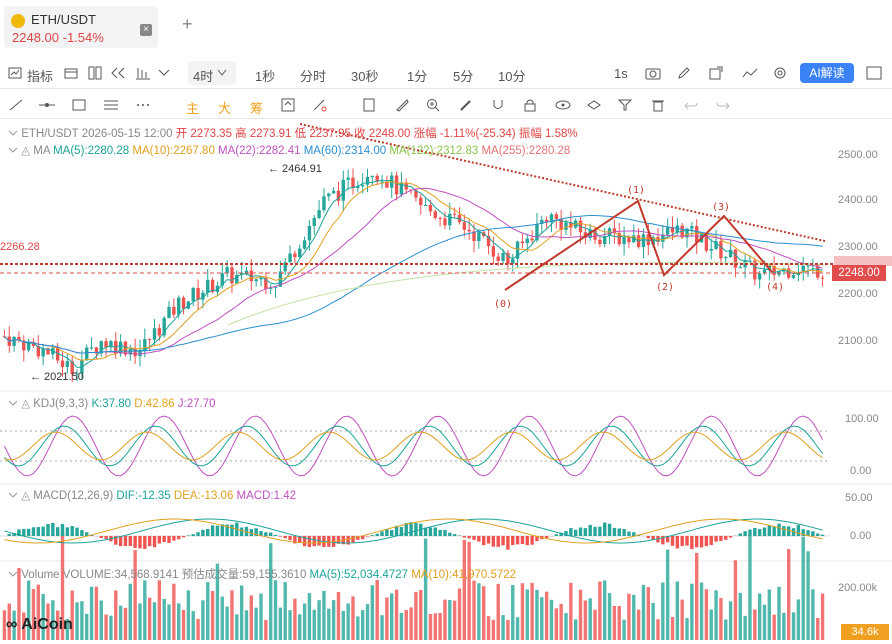  I want to click on undo-icon, so click(691, 105).